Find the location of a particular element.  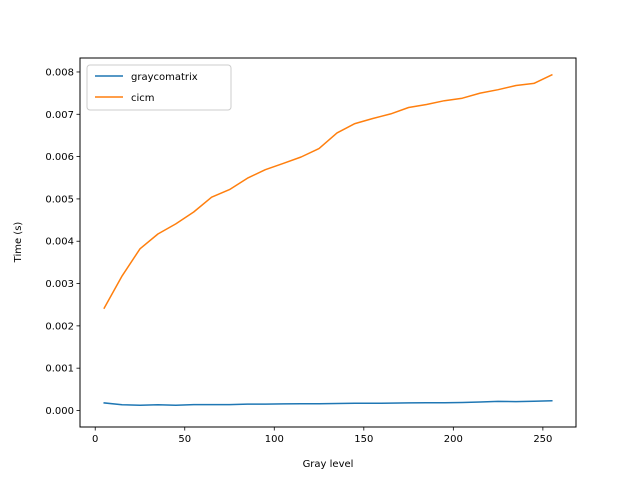

legend: graycomatrix cicm is located at coordinates (159, 87).